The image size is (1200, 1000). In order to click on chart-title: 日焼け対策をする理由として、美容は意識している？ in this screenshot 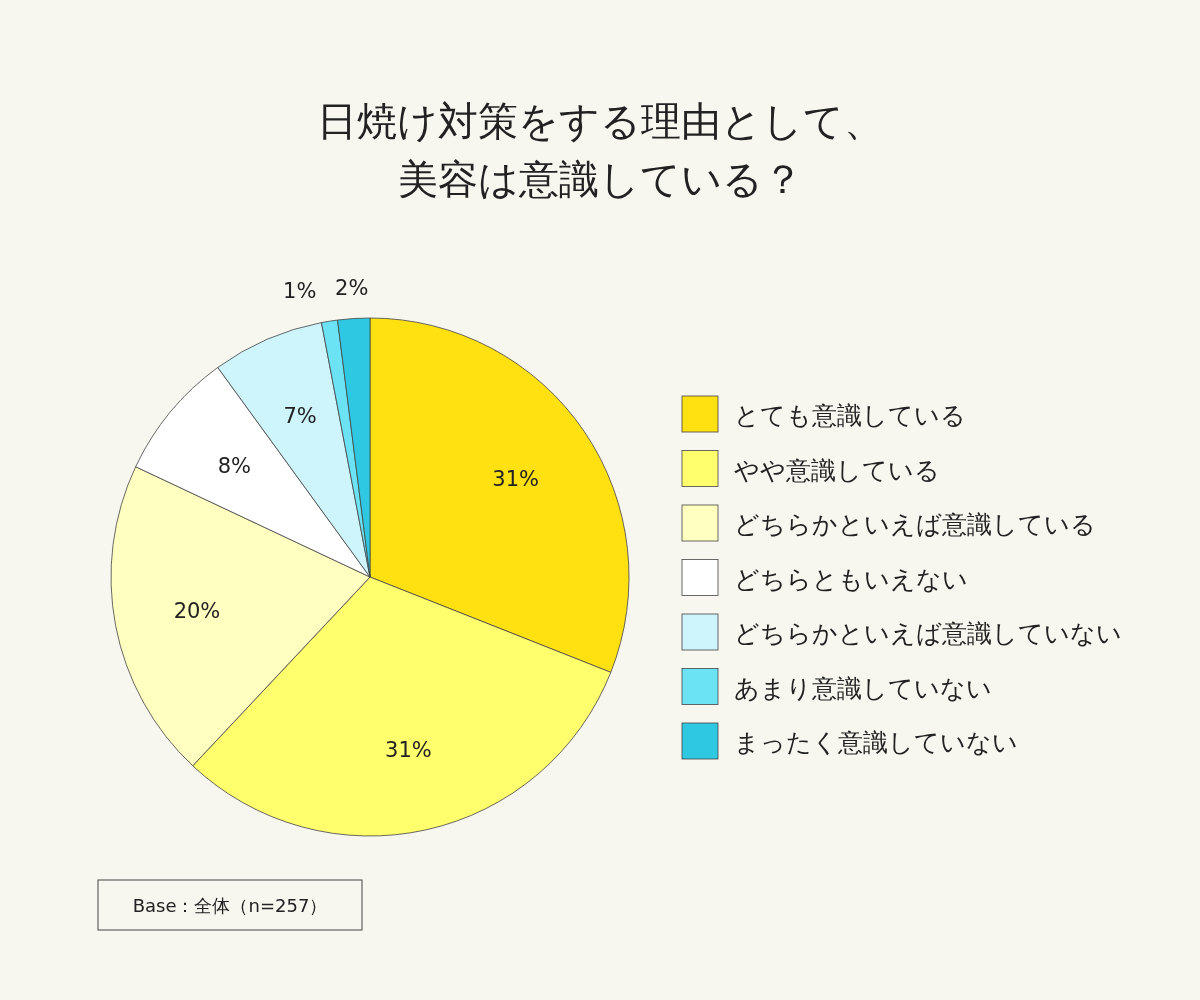, I will do `click(600, 150)`.